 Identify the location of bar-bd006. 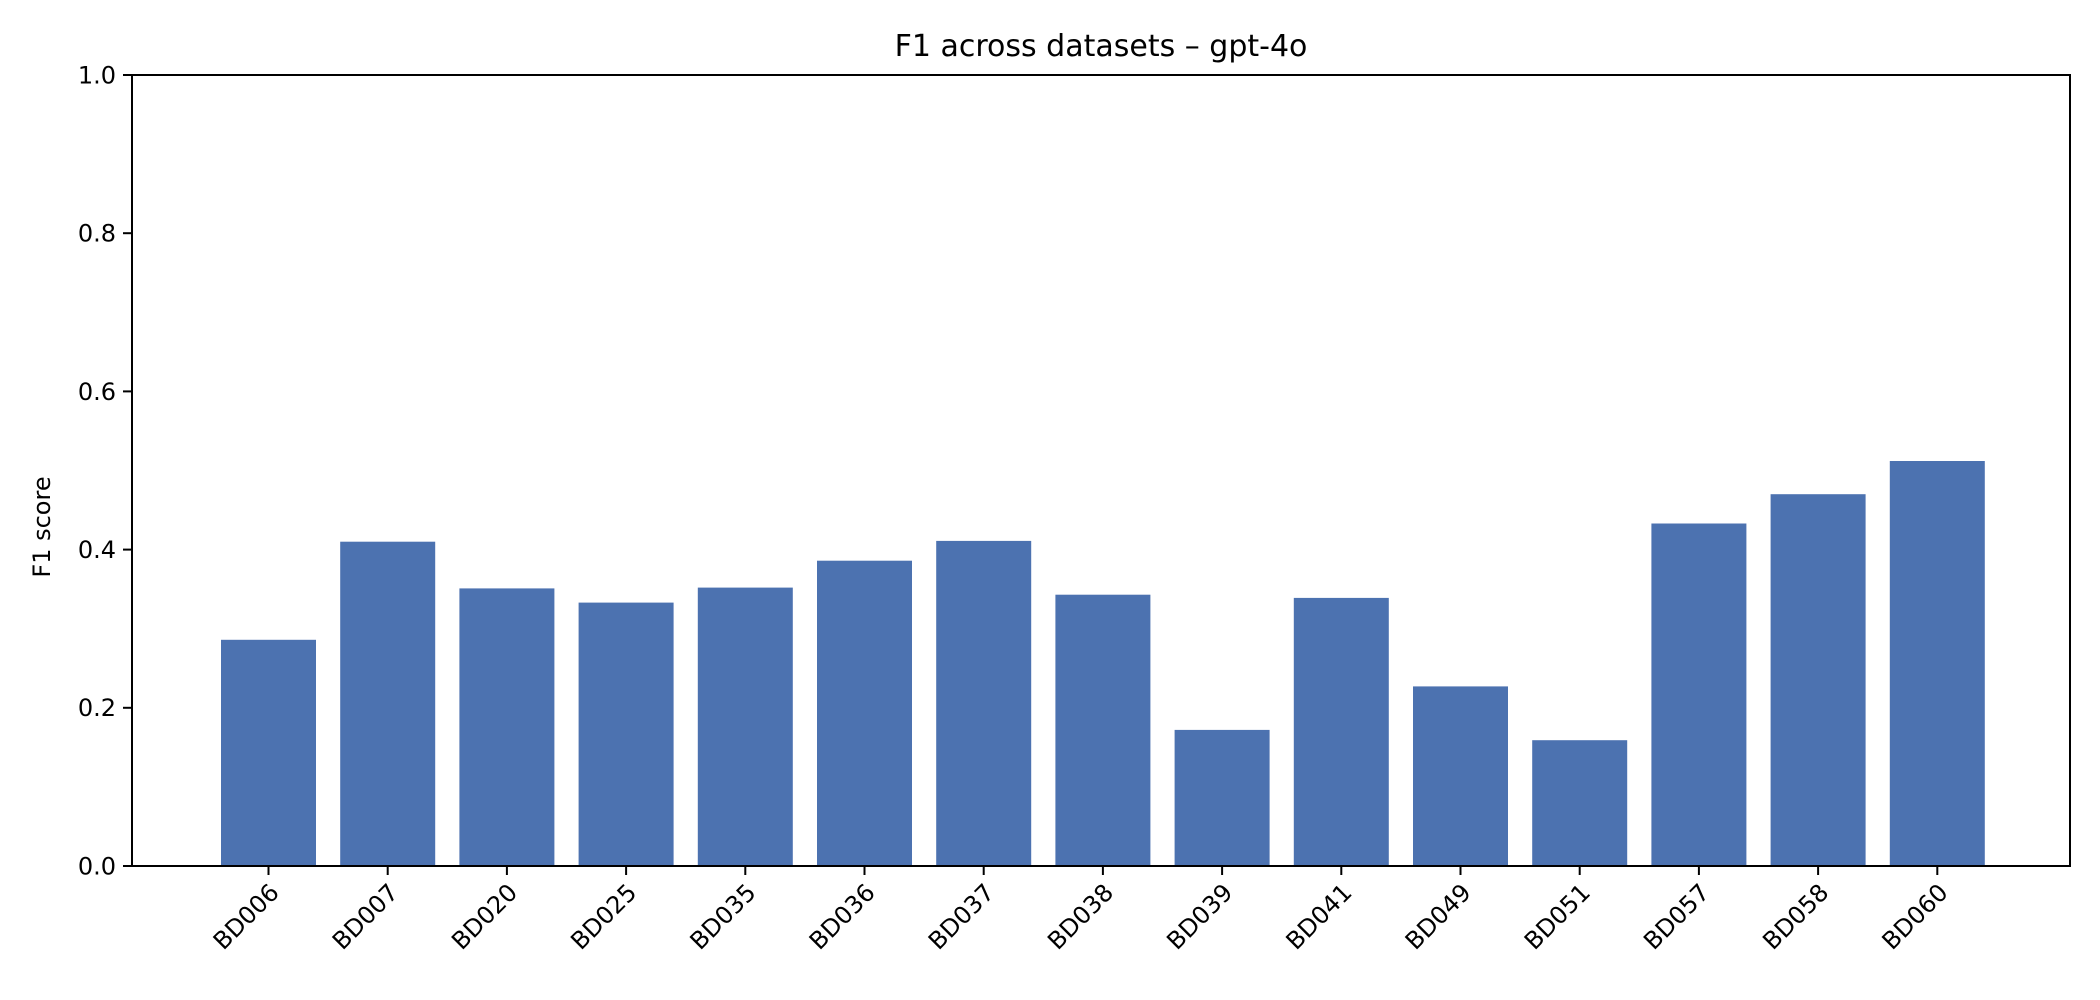
(268, 752).